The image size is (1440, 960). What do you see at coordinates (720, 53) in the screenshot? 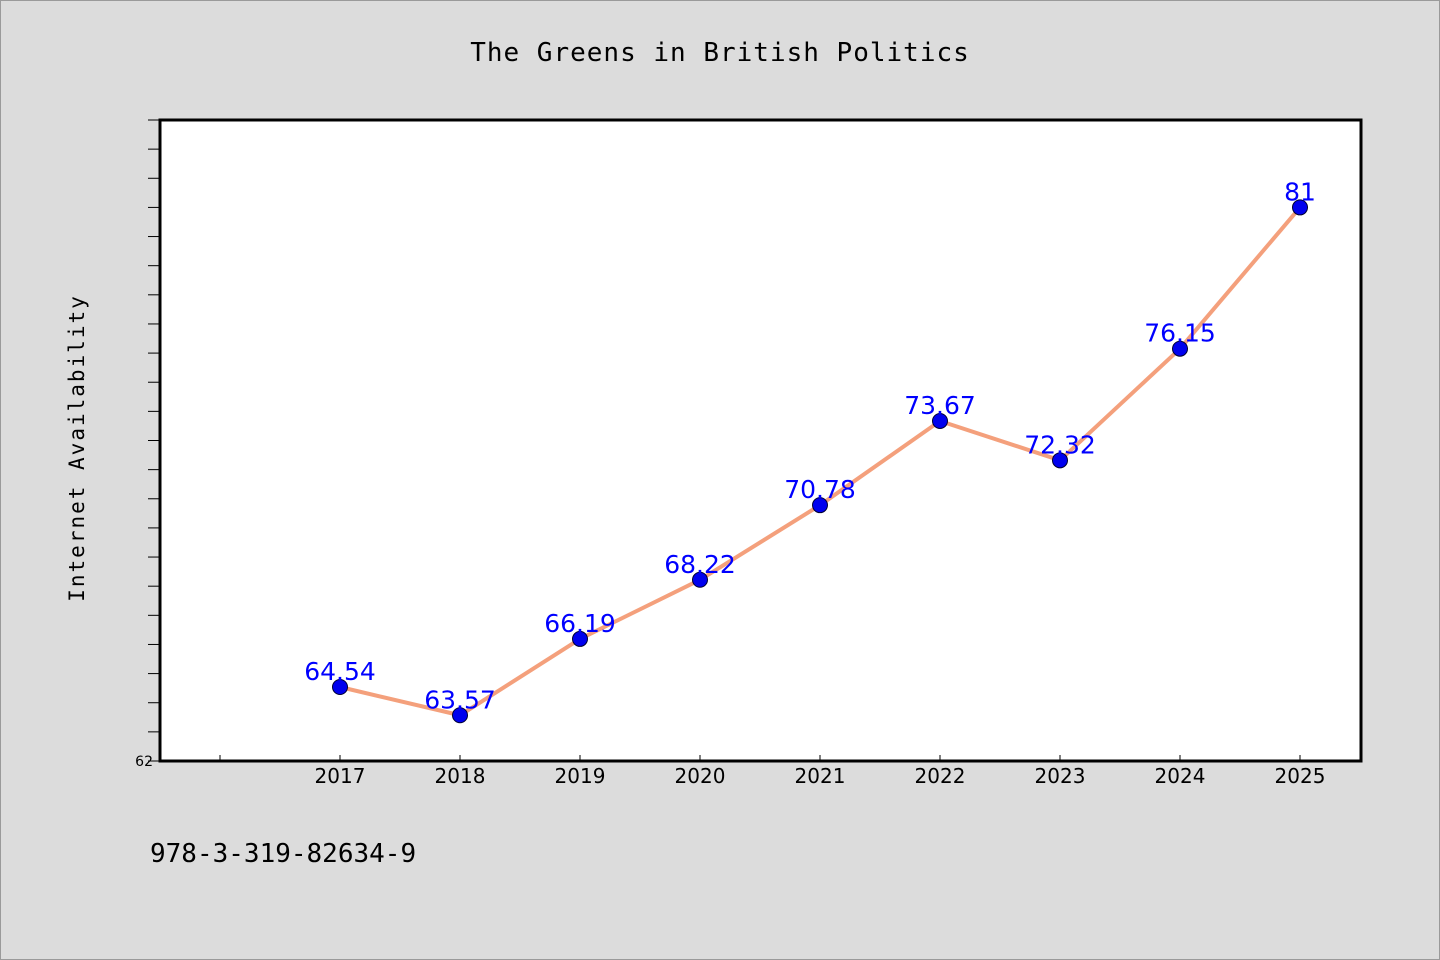
I see `chart-title: The Greens in British Politics` at bounding box center [720, 53].